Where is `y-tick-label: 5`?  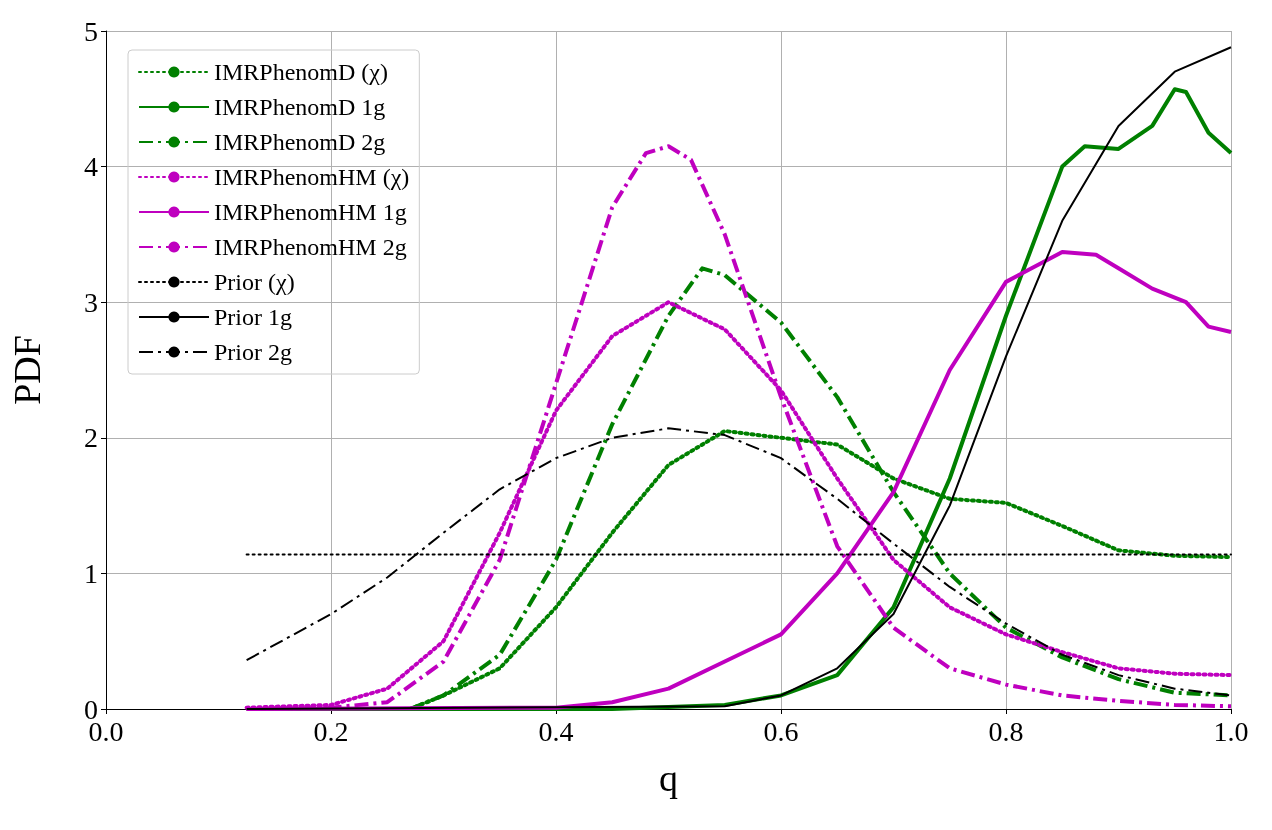
y-tick-label: 5 is located at coordinates (91, 31).